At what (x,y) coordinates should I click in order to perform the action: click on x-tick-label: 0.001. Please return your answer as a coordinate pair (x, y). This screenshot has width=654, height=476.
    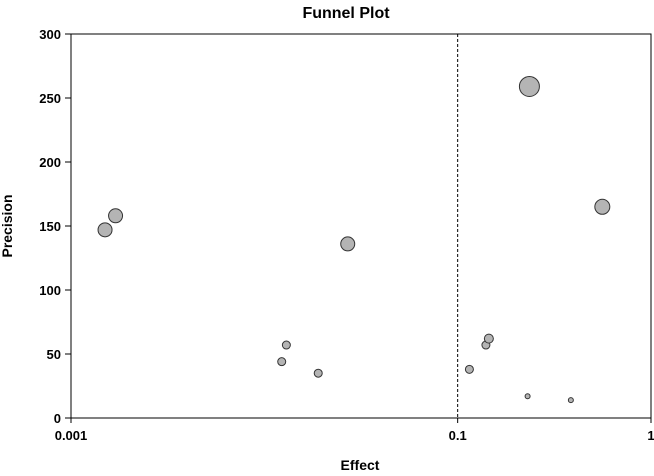
    Looking at the image, I should click on (71, 435).